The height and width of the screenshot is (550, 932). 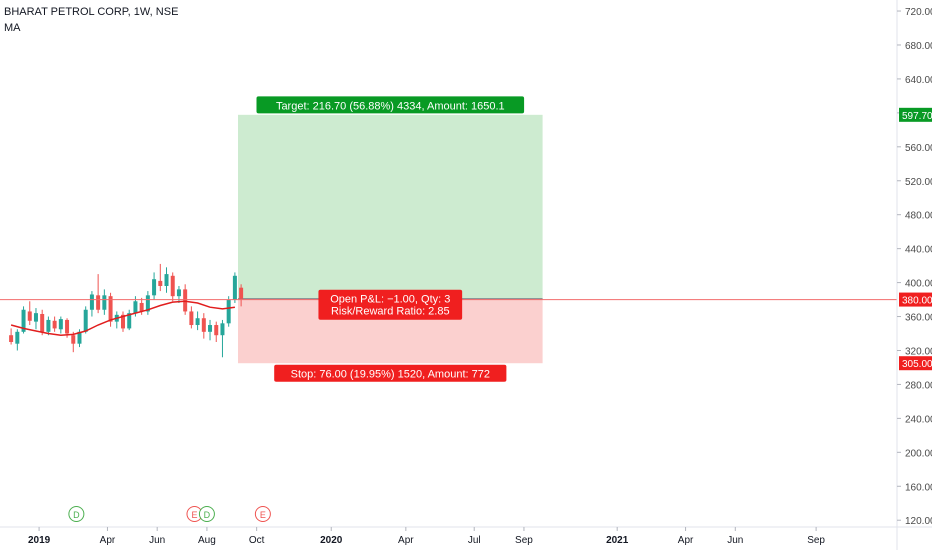 I want to click on position-zones, so click(x=390, y=239).